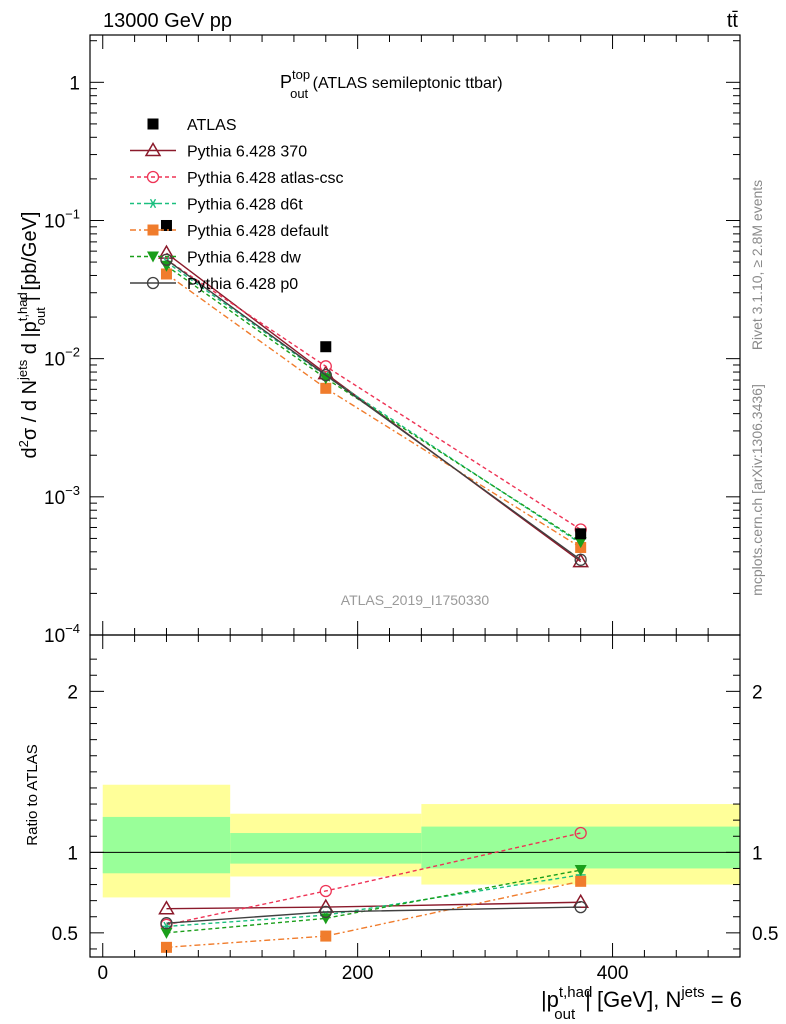 The width and height of the screenshot is (786, 1024). What do you see at coordinates (62, 634) in the screenshot?
I see `main-y-tick-label: 10⁻⁴` at bounding box center [62, 634].